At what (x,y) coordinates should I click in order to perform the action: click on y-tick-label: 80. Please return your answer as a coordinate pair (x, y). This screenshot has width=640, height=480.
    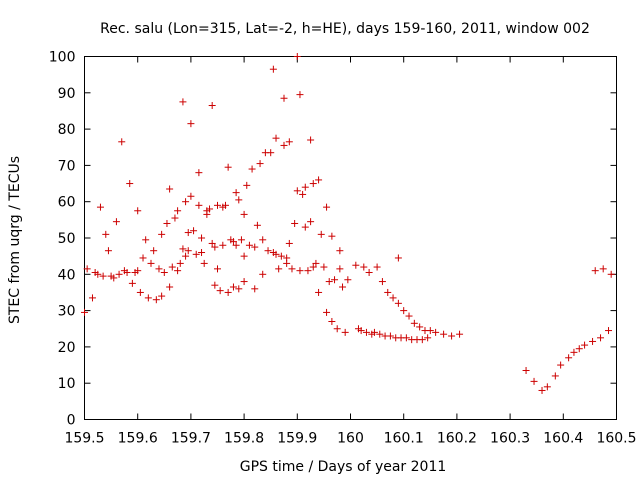
    Looking at the image, I should click on (67, 130).